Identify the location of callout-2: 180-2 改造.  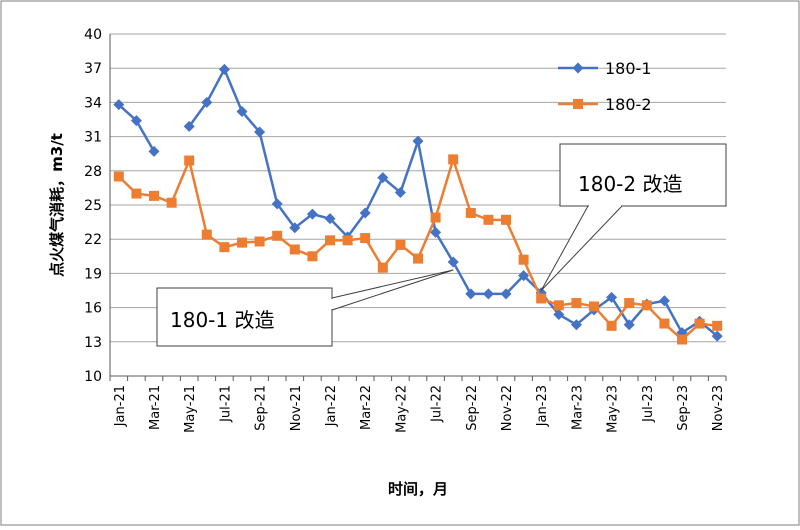
(633, 217).